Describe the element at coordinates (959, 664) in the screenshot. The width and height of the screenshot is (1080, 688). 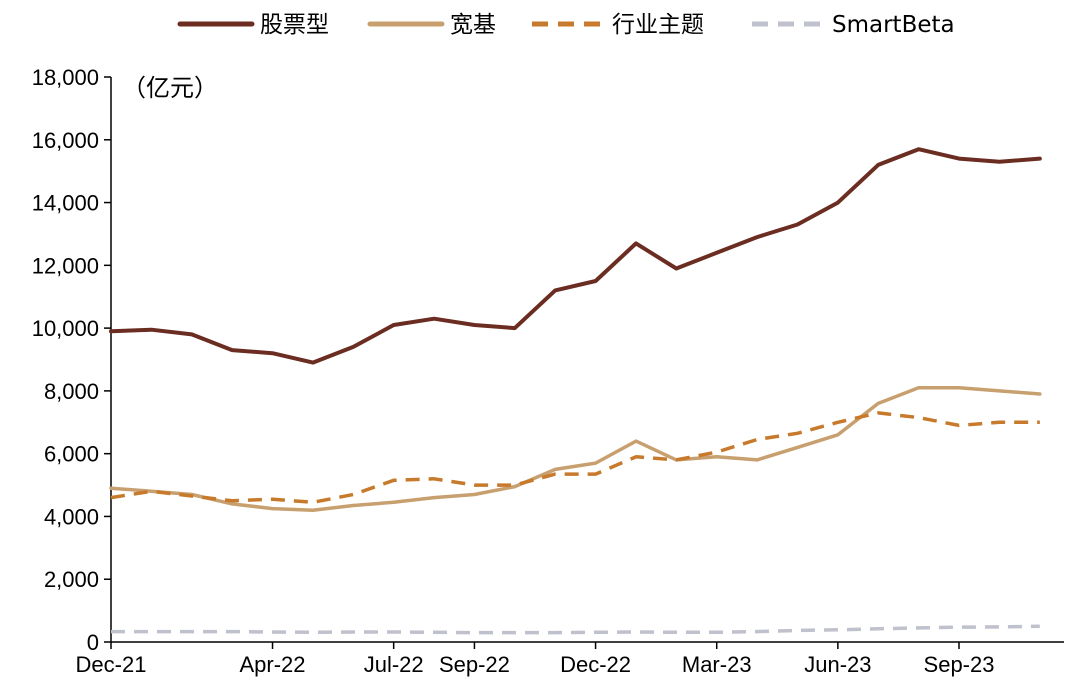
I see `x-tick-label: Sep-23` at that location.